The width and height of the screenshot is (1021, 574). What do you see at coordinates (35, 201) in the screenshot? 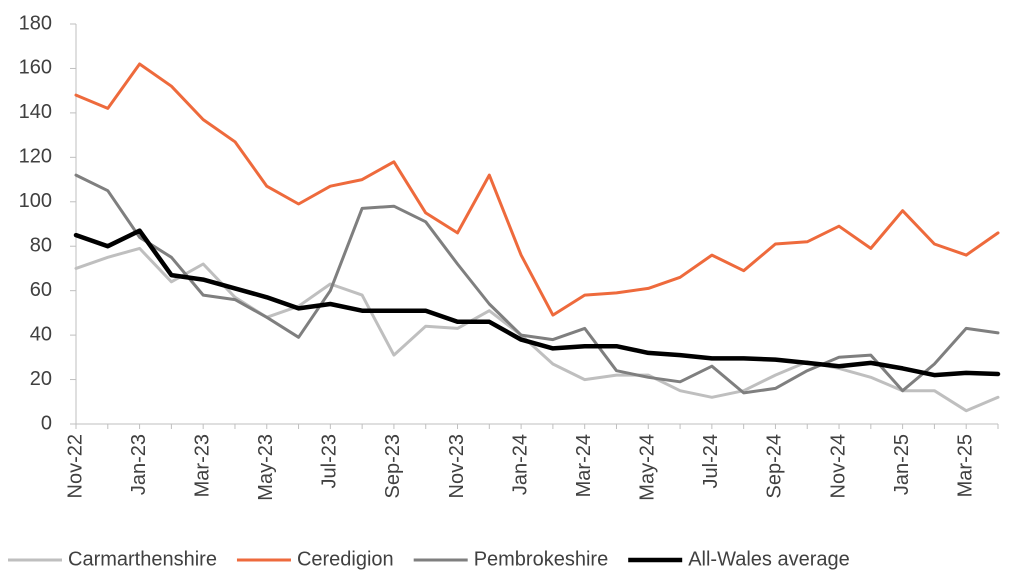
I see `y-tick-label: 100` at bounding box center [35, 201].